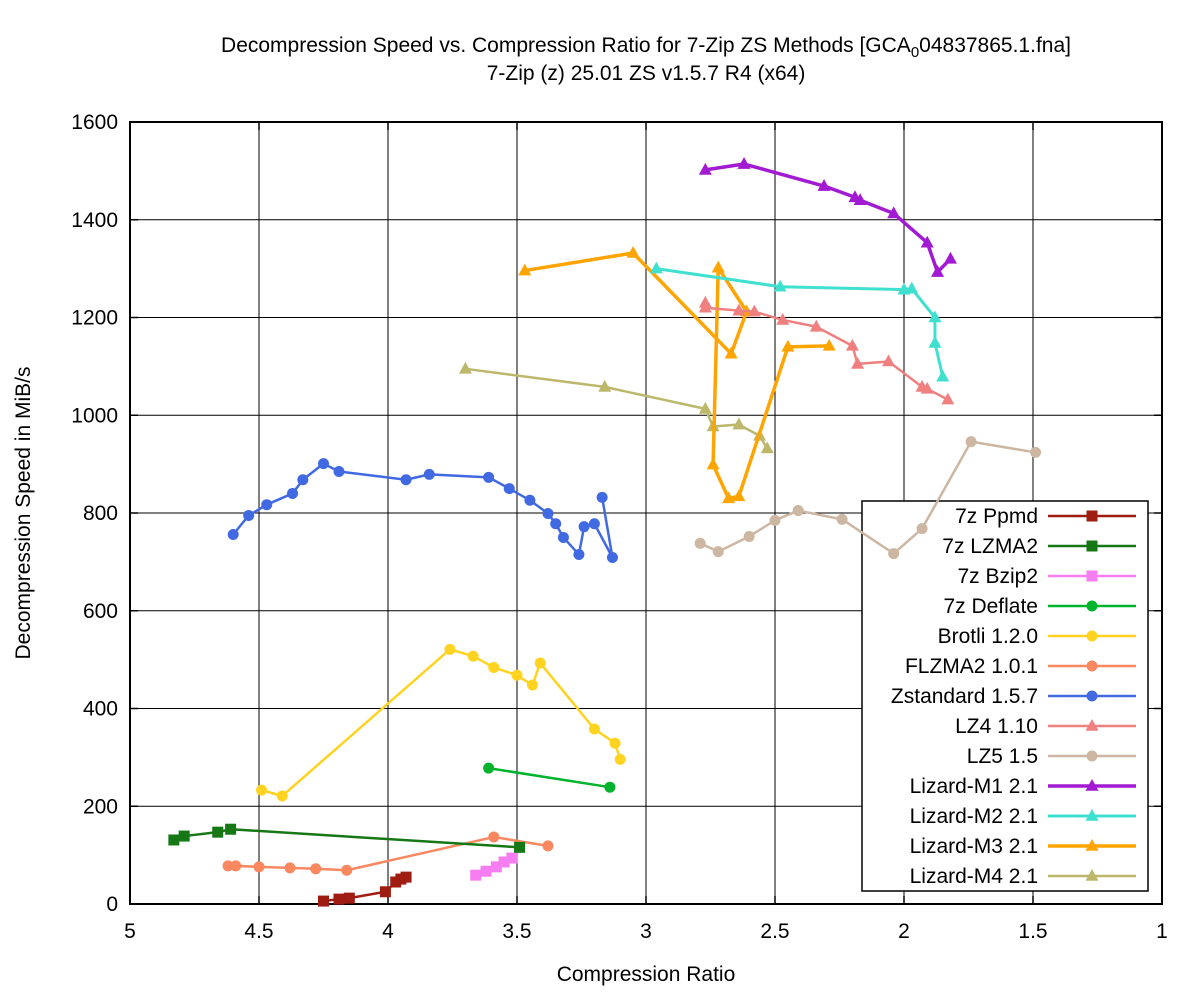 Image resolution: width=1200 pixels, height=1005 pixels. What do you see at coordinates (646, 73) in the screenshot?
I see `chart-subtitle: 7-Zip (z) 25.01 ZS v1.5.7 R4 (x64)` at bounding box center [646, 73].